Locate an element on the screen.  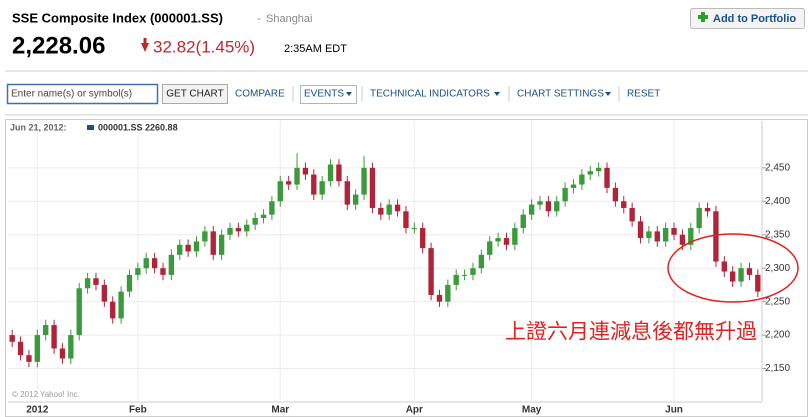
title: SSE Composite Index (000001.SS) is located at coordinates (117, 17).